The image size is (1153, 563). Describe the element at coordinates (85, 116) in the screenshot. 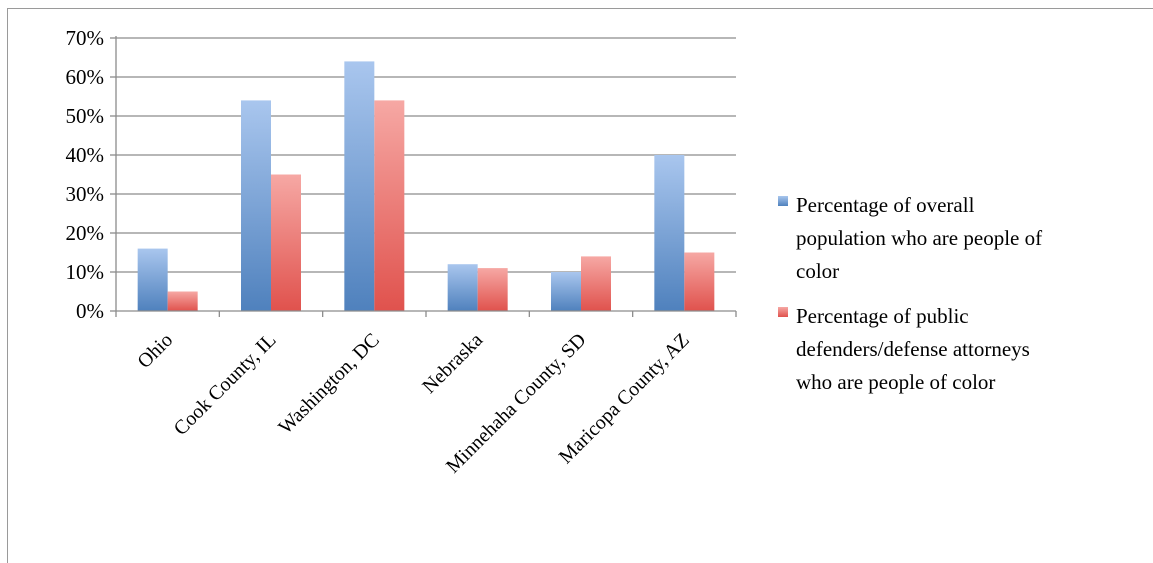

I see `y-tick-label: 50%` at that location.